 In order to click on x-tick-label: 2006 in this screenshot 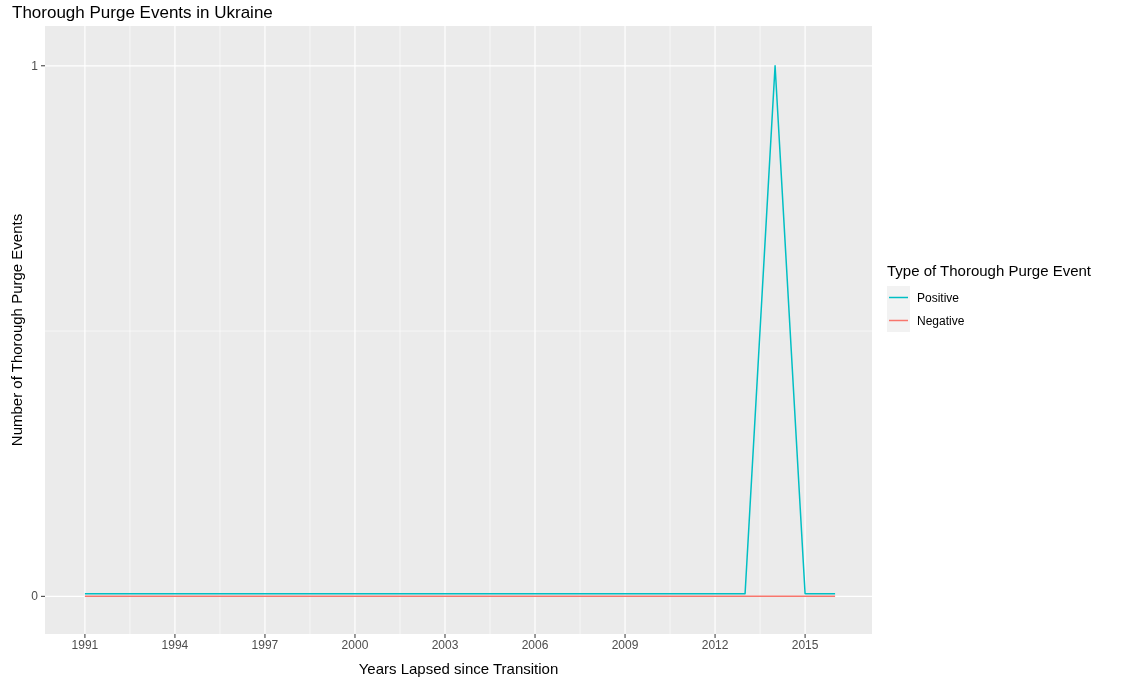, I will do `click(535, 645)`.